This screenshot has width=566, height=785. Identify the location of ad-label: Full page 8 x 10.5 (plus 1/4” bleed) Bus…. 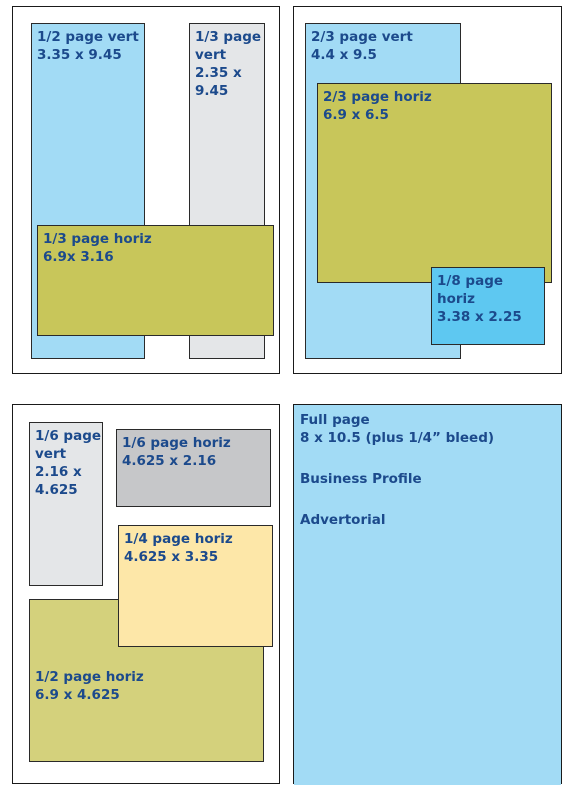
(428, 470).